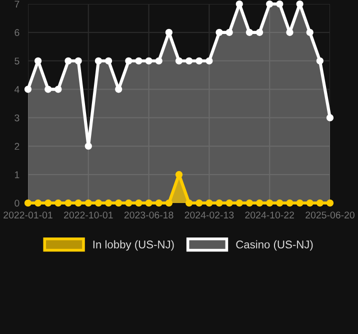  Describe the element at coordinates (209, 215) in the screenshot. I see `x-tick-label: 2024-02-13` at that location.